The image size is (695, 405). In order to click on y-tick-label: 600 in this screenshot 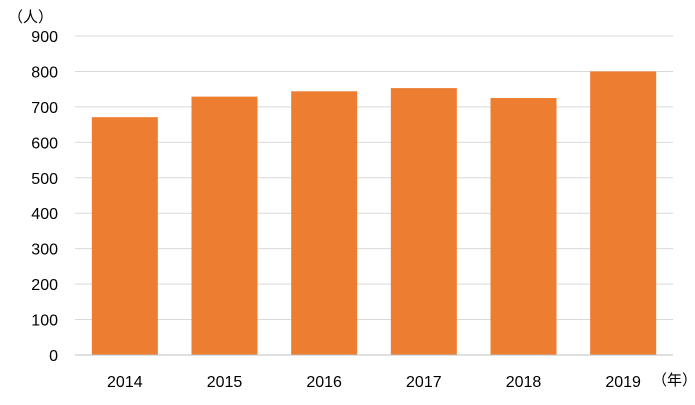, I will do `click(44, 143)`.